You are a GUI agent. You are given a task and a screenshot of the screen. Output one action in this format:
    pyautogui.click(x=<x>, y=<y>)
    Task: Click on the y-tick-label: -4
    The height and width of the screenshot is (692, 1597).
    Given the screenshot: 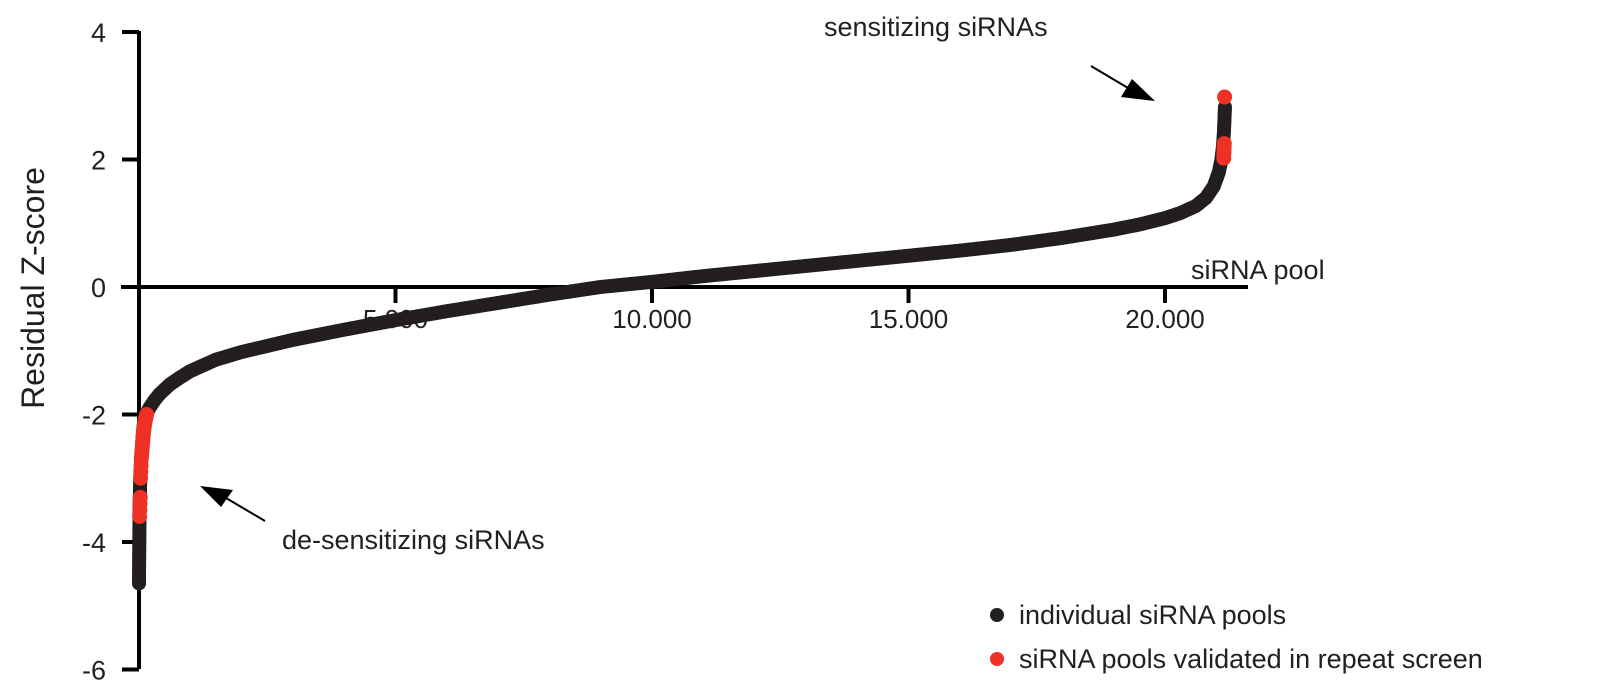 What is the action you would take?
    pyautogui.click(x=94, y=543)
    